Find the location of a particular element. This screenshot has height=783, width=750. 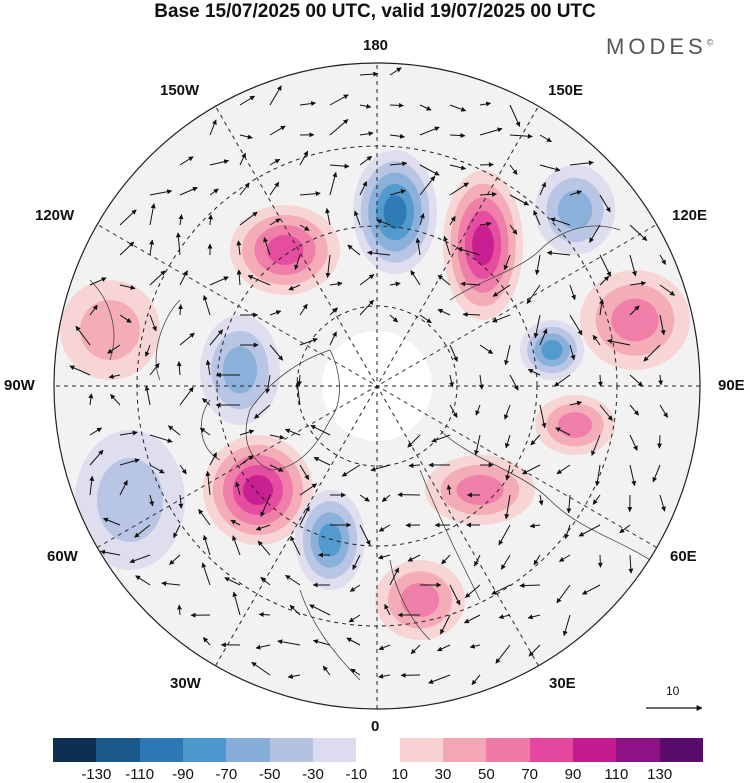

lon-label-150w: 150W is located at coordinates (180, 90).